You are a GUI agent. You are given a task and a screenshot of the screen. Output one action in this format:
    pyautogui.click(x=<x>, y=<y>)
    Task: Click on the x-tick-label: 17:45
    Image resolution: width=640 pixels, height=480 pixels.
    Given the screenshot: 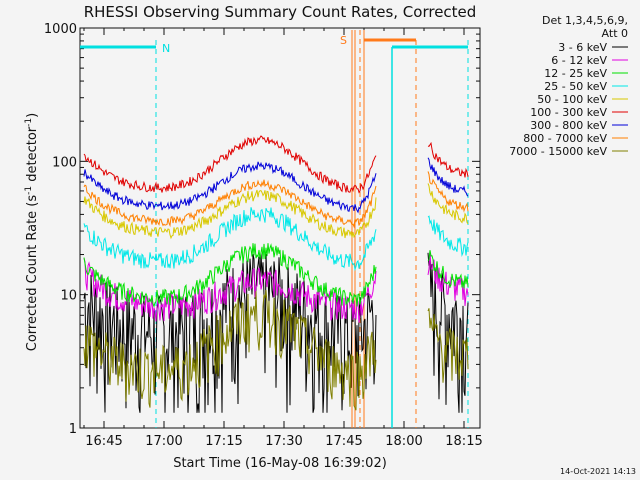 What is the action you would take?
    pyautogui.click(x=343, y=441)
    